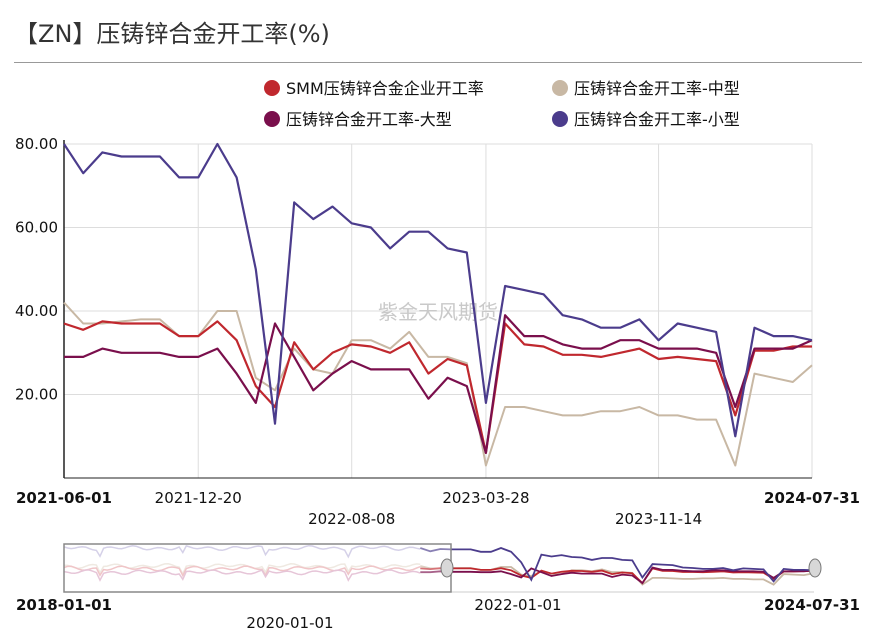  I want to click on navigator-handle-left, so click(447, 568).